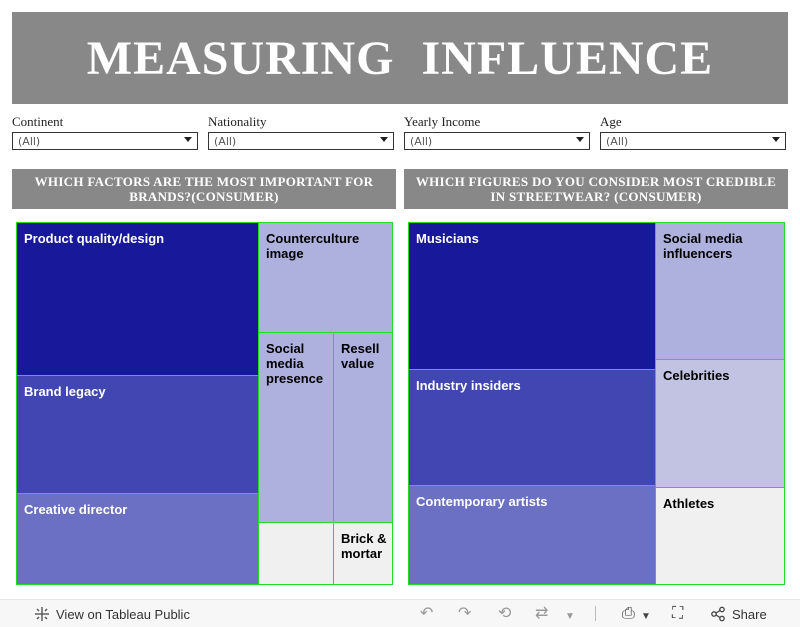  Describe the element at coordinates (720, 423) in the screenshot. I see `treemap-cell-celebrities: Celebrities` at that location.